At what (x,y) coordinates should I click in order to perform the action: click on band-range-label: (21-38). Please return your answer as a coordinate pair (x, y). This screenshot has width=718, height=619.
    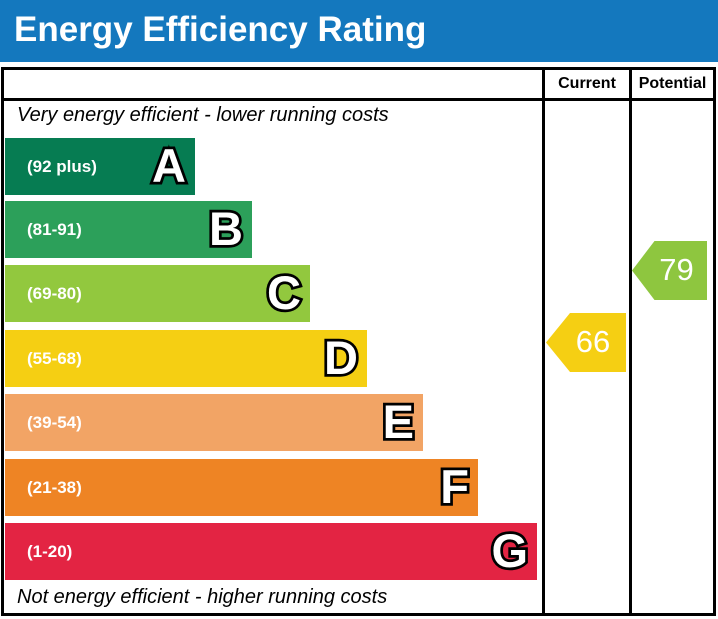
    Looking at the image, I should click on (54, 487).